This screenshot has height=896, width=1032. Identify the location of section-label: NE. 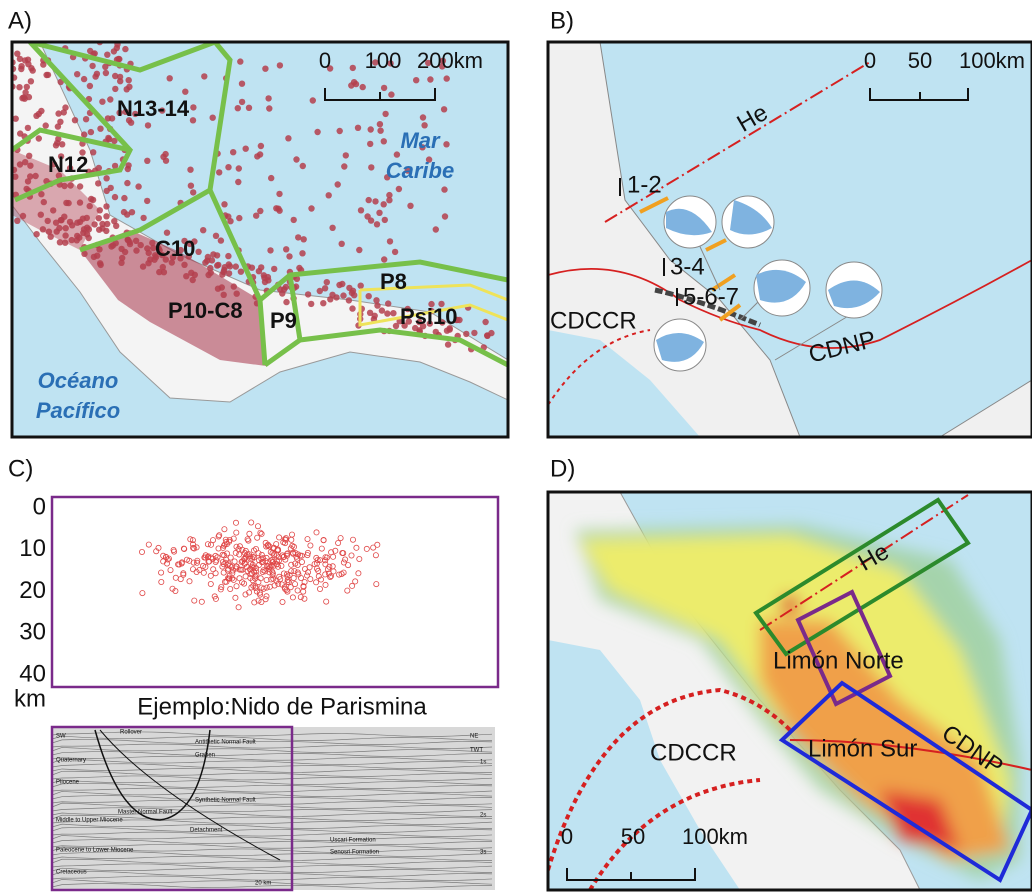
(474, 737).